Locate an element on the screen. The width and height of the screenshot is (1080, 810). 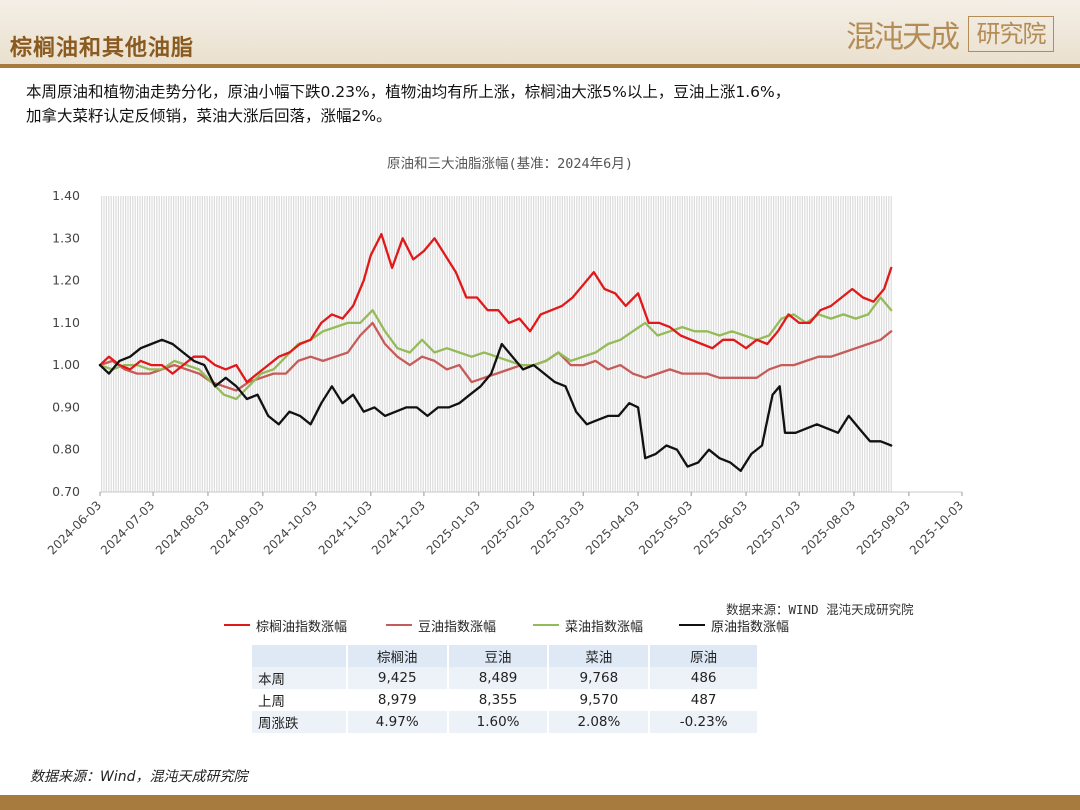
chart-title: 原油和三大油脂涨幅(基准：2024年6月) is located at coordinates (510, 163).